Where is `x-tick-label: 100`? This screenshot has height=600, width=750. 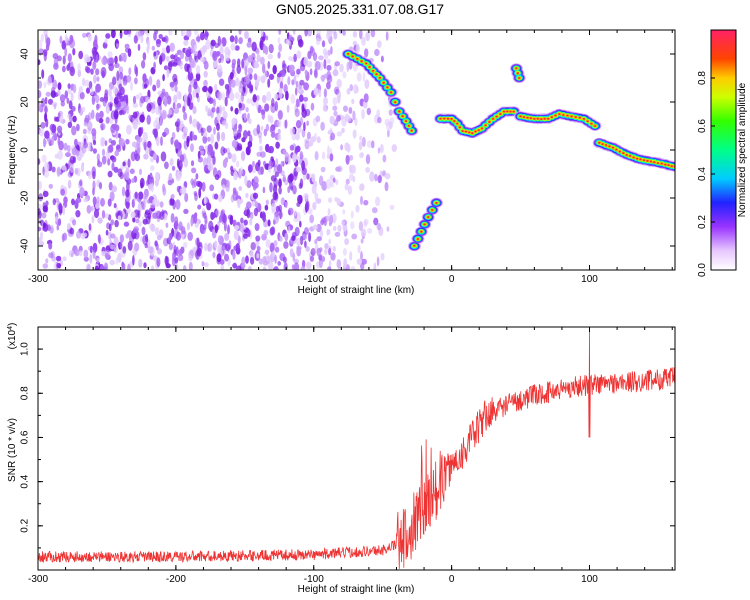
x-tick-label: 100 is located at coordinates (589, 279).